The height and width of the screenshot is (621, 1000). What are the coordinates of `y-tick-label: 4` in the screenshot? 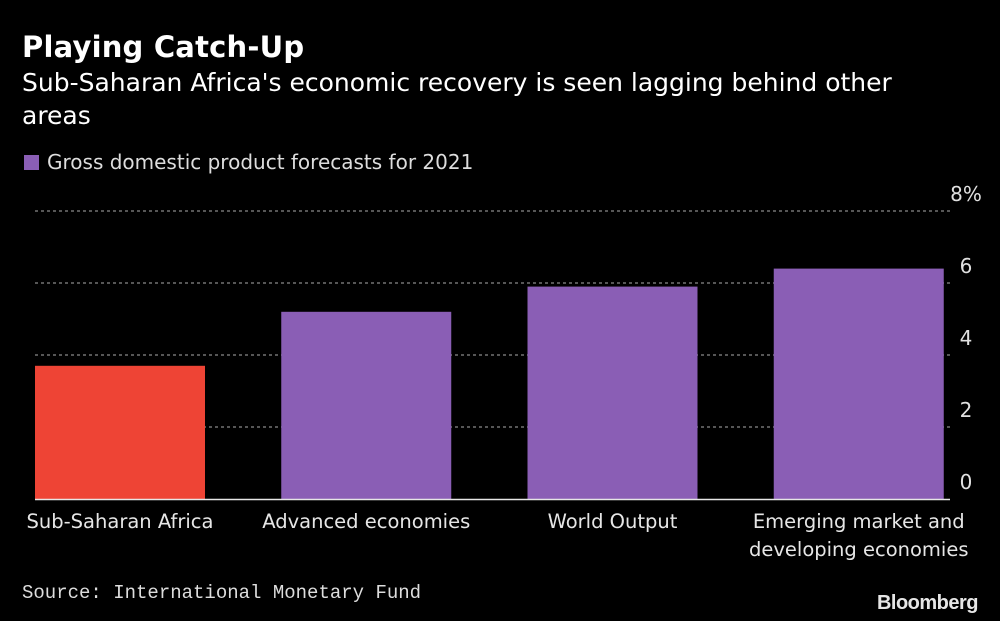 It's located at (966, 338).